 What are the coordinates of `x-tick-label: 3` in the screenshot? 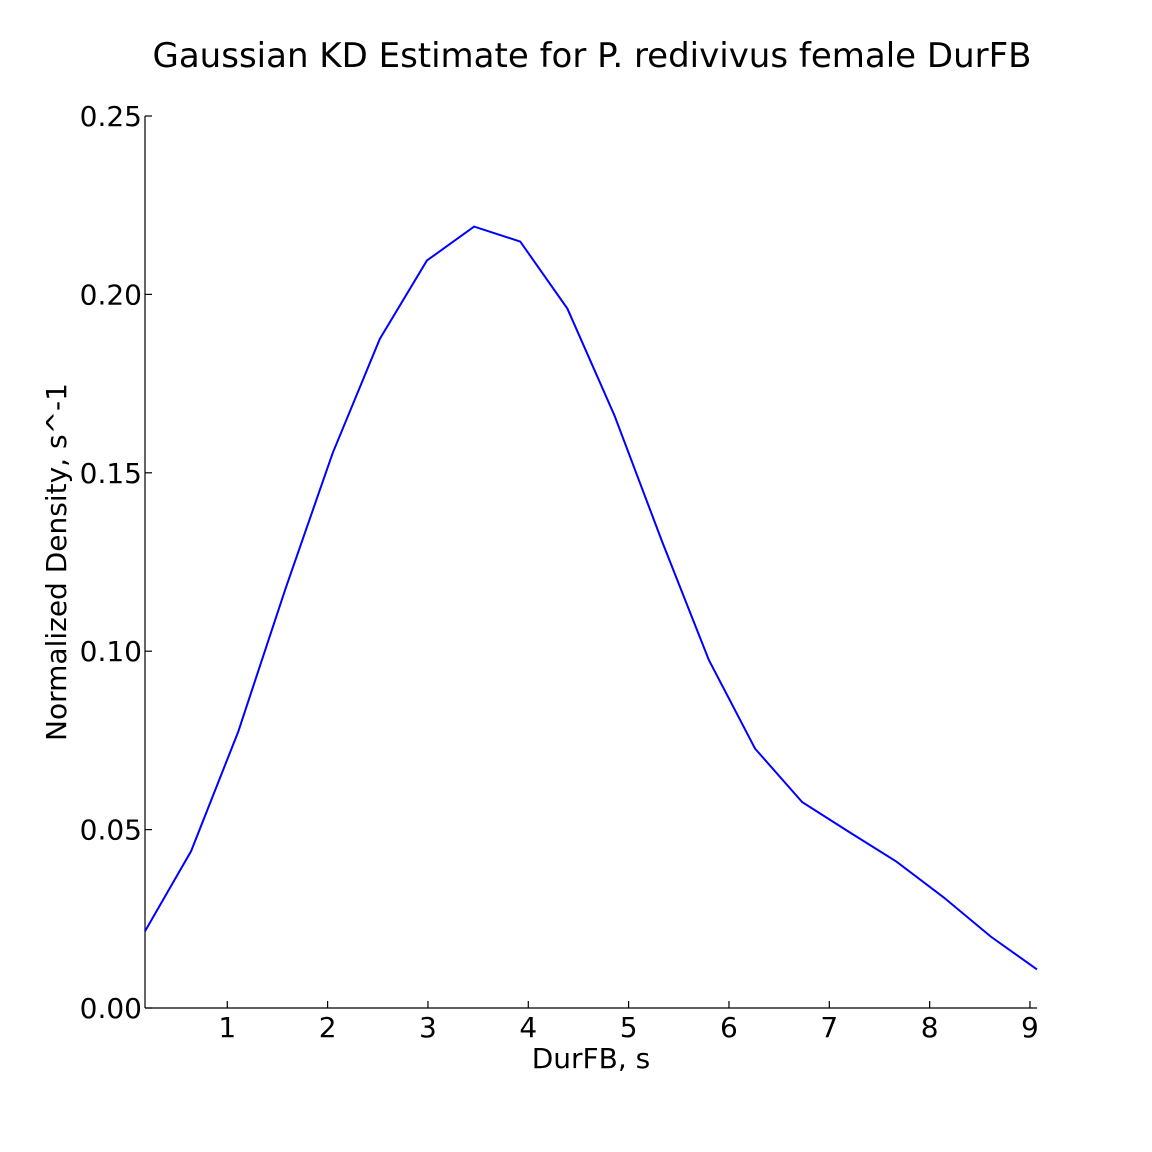 It's located at (428, 1027).